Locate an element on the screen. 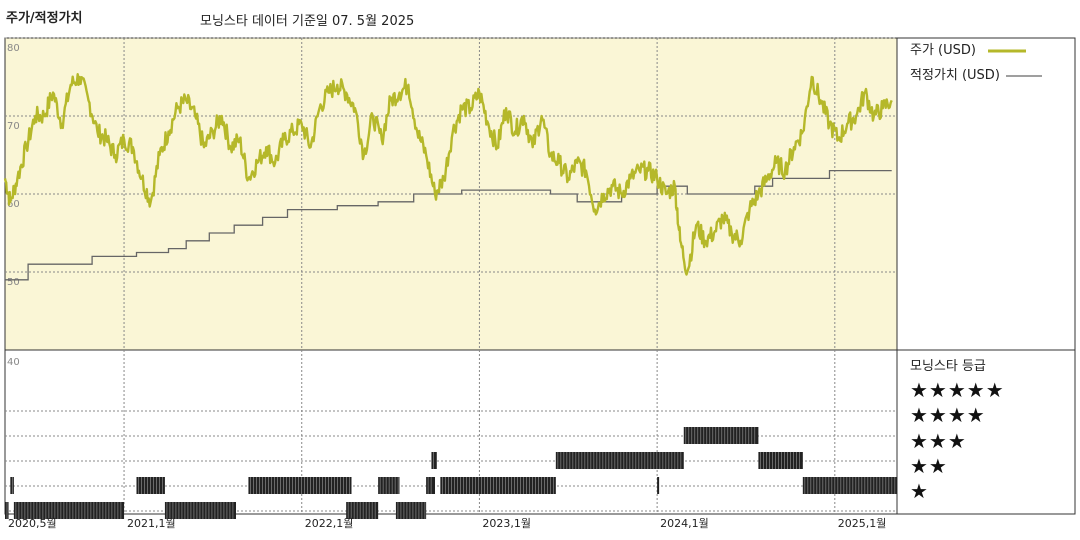  rating-five-stars: ★★★★★ is located at coordinates (957, 390).